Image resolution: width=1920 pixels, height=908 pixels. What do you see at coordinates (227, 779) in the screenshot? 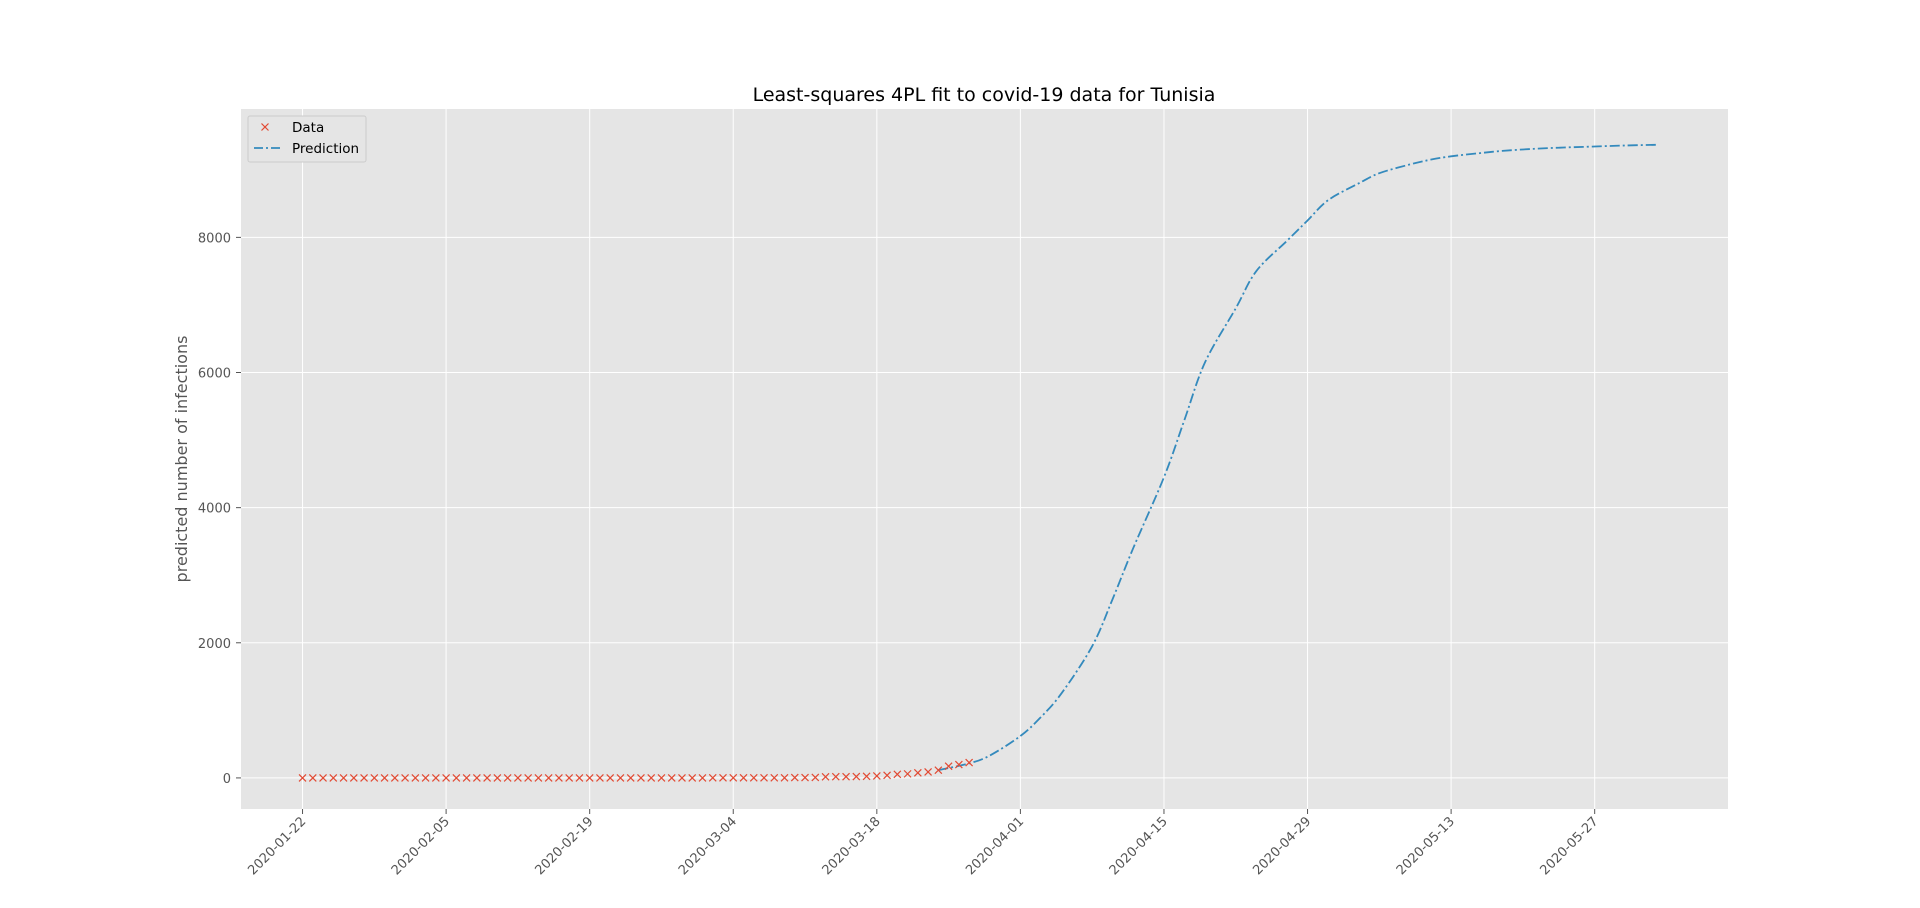
I see `y-tick-label: 0` at bounding box center [227, 779].